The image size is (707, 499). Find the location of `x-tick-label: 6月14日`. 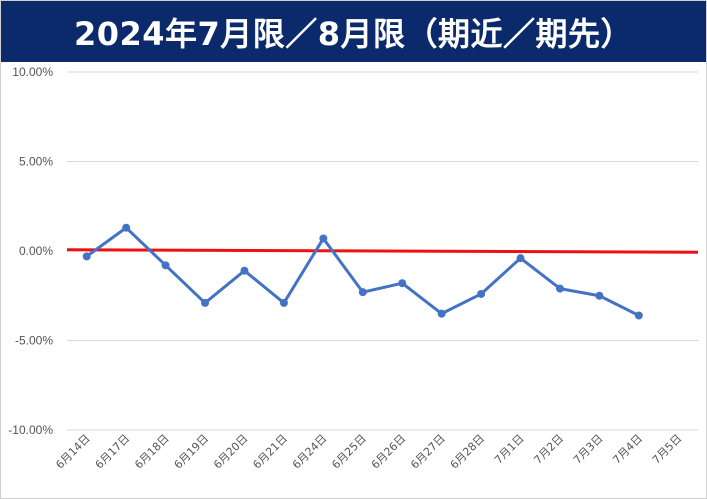

x-tick-label: 6月14日 is located at coordinates (73, 452).